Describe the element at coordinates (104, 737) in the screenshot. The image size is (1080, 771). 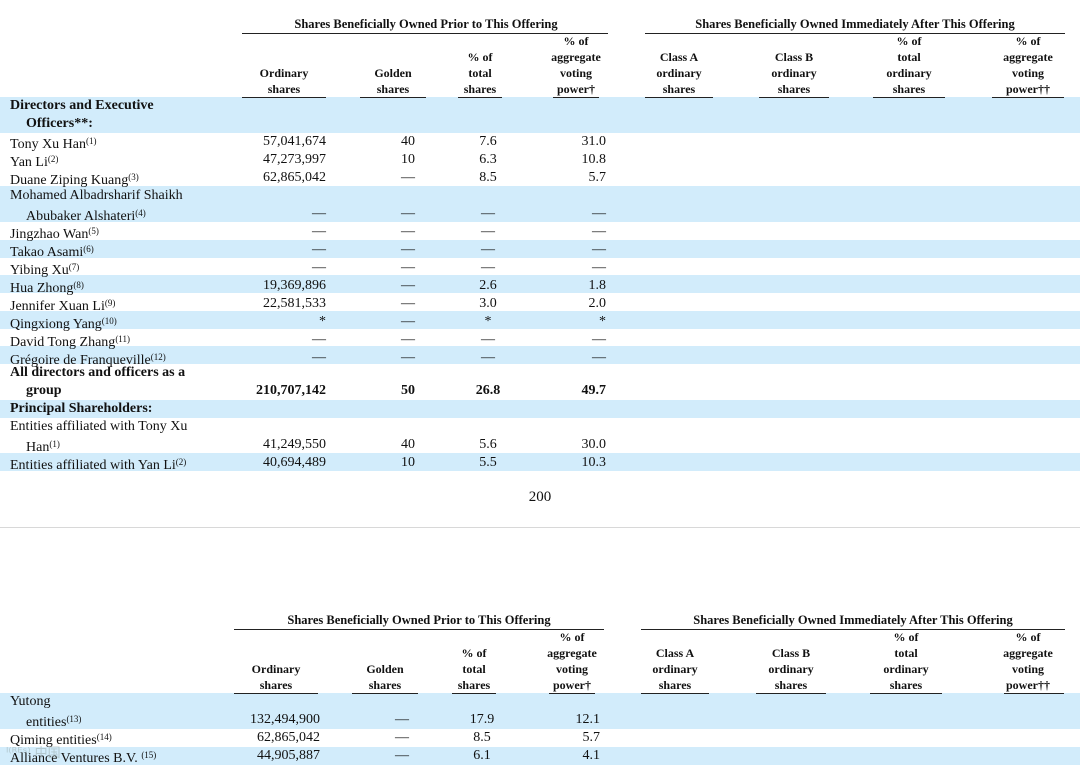
I see `footnote-ref: (14)` at that location.